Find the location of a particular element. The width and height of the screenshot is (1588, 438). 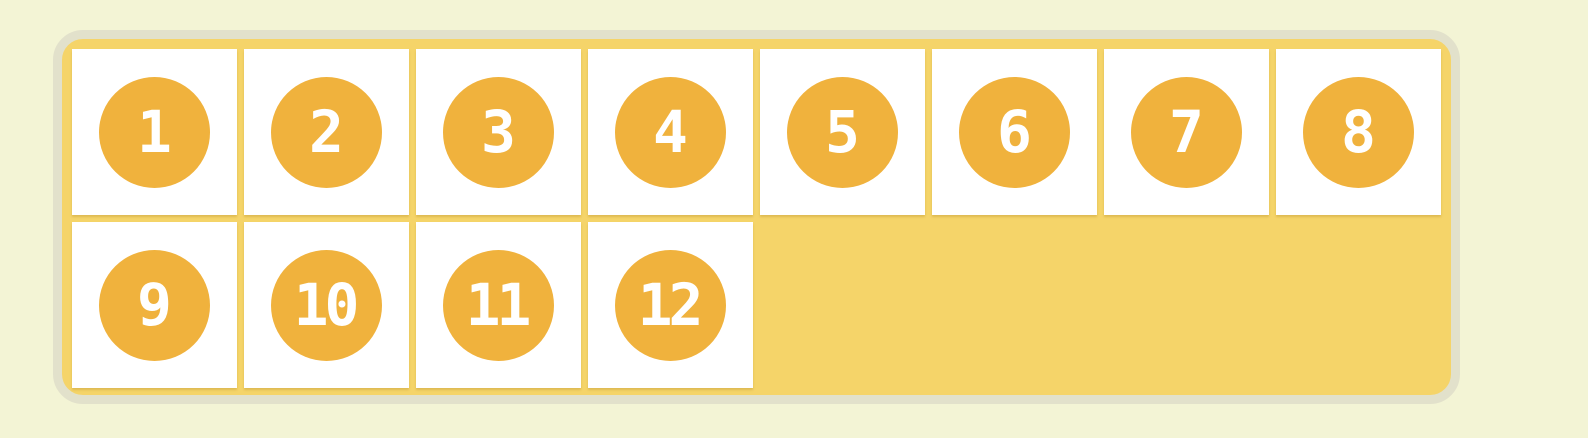

badge-number: 11 is located at coordinates (498, 305).